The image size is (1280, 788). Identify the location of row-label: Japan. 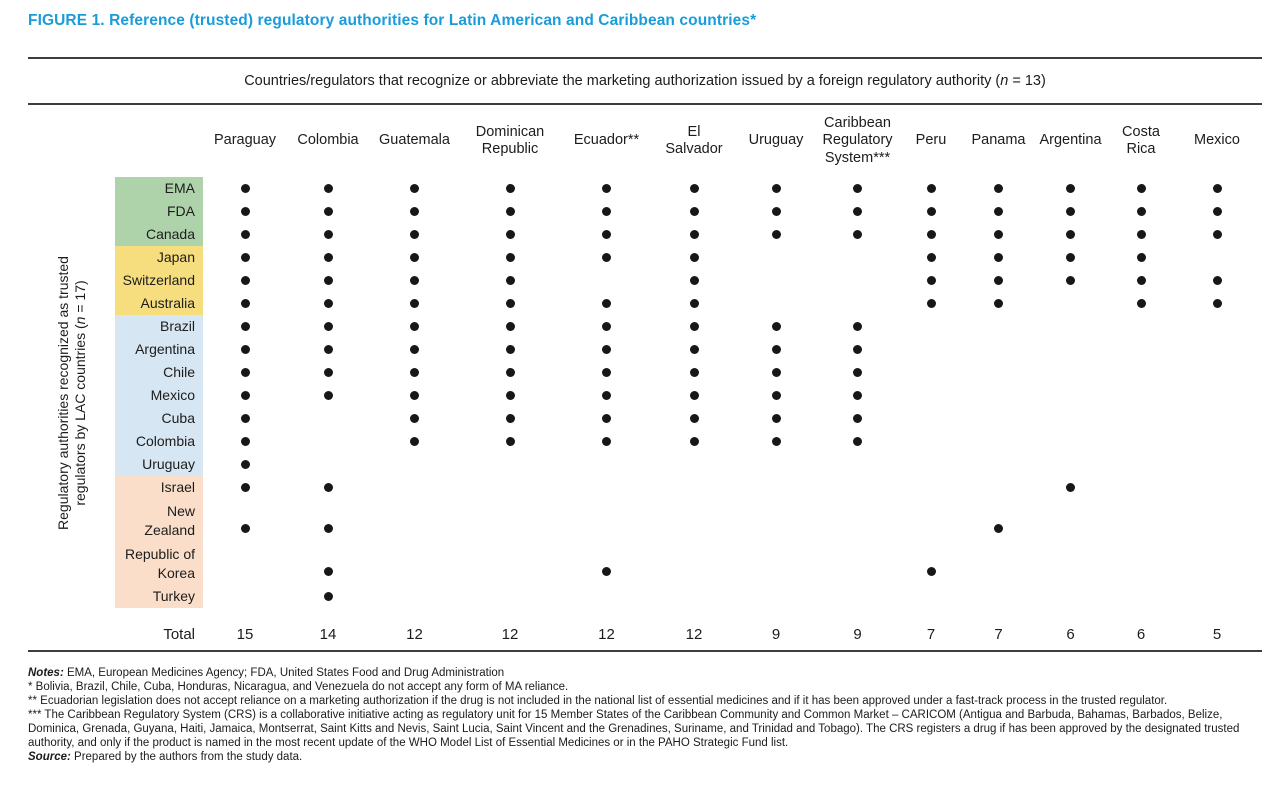
(159, 257).